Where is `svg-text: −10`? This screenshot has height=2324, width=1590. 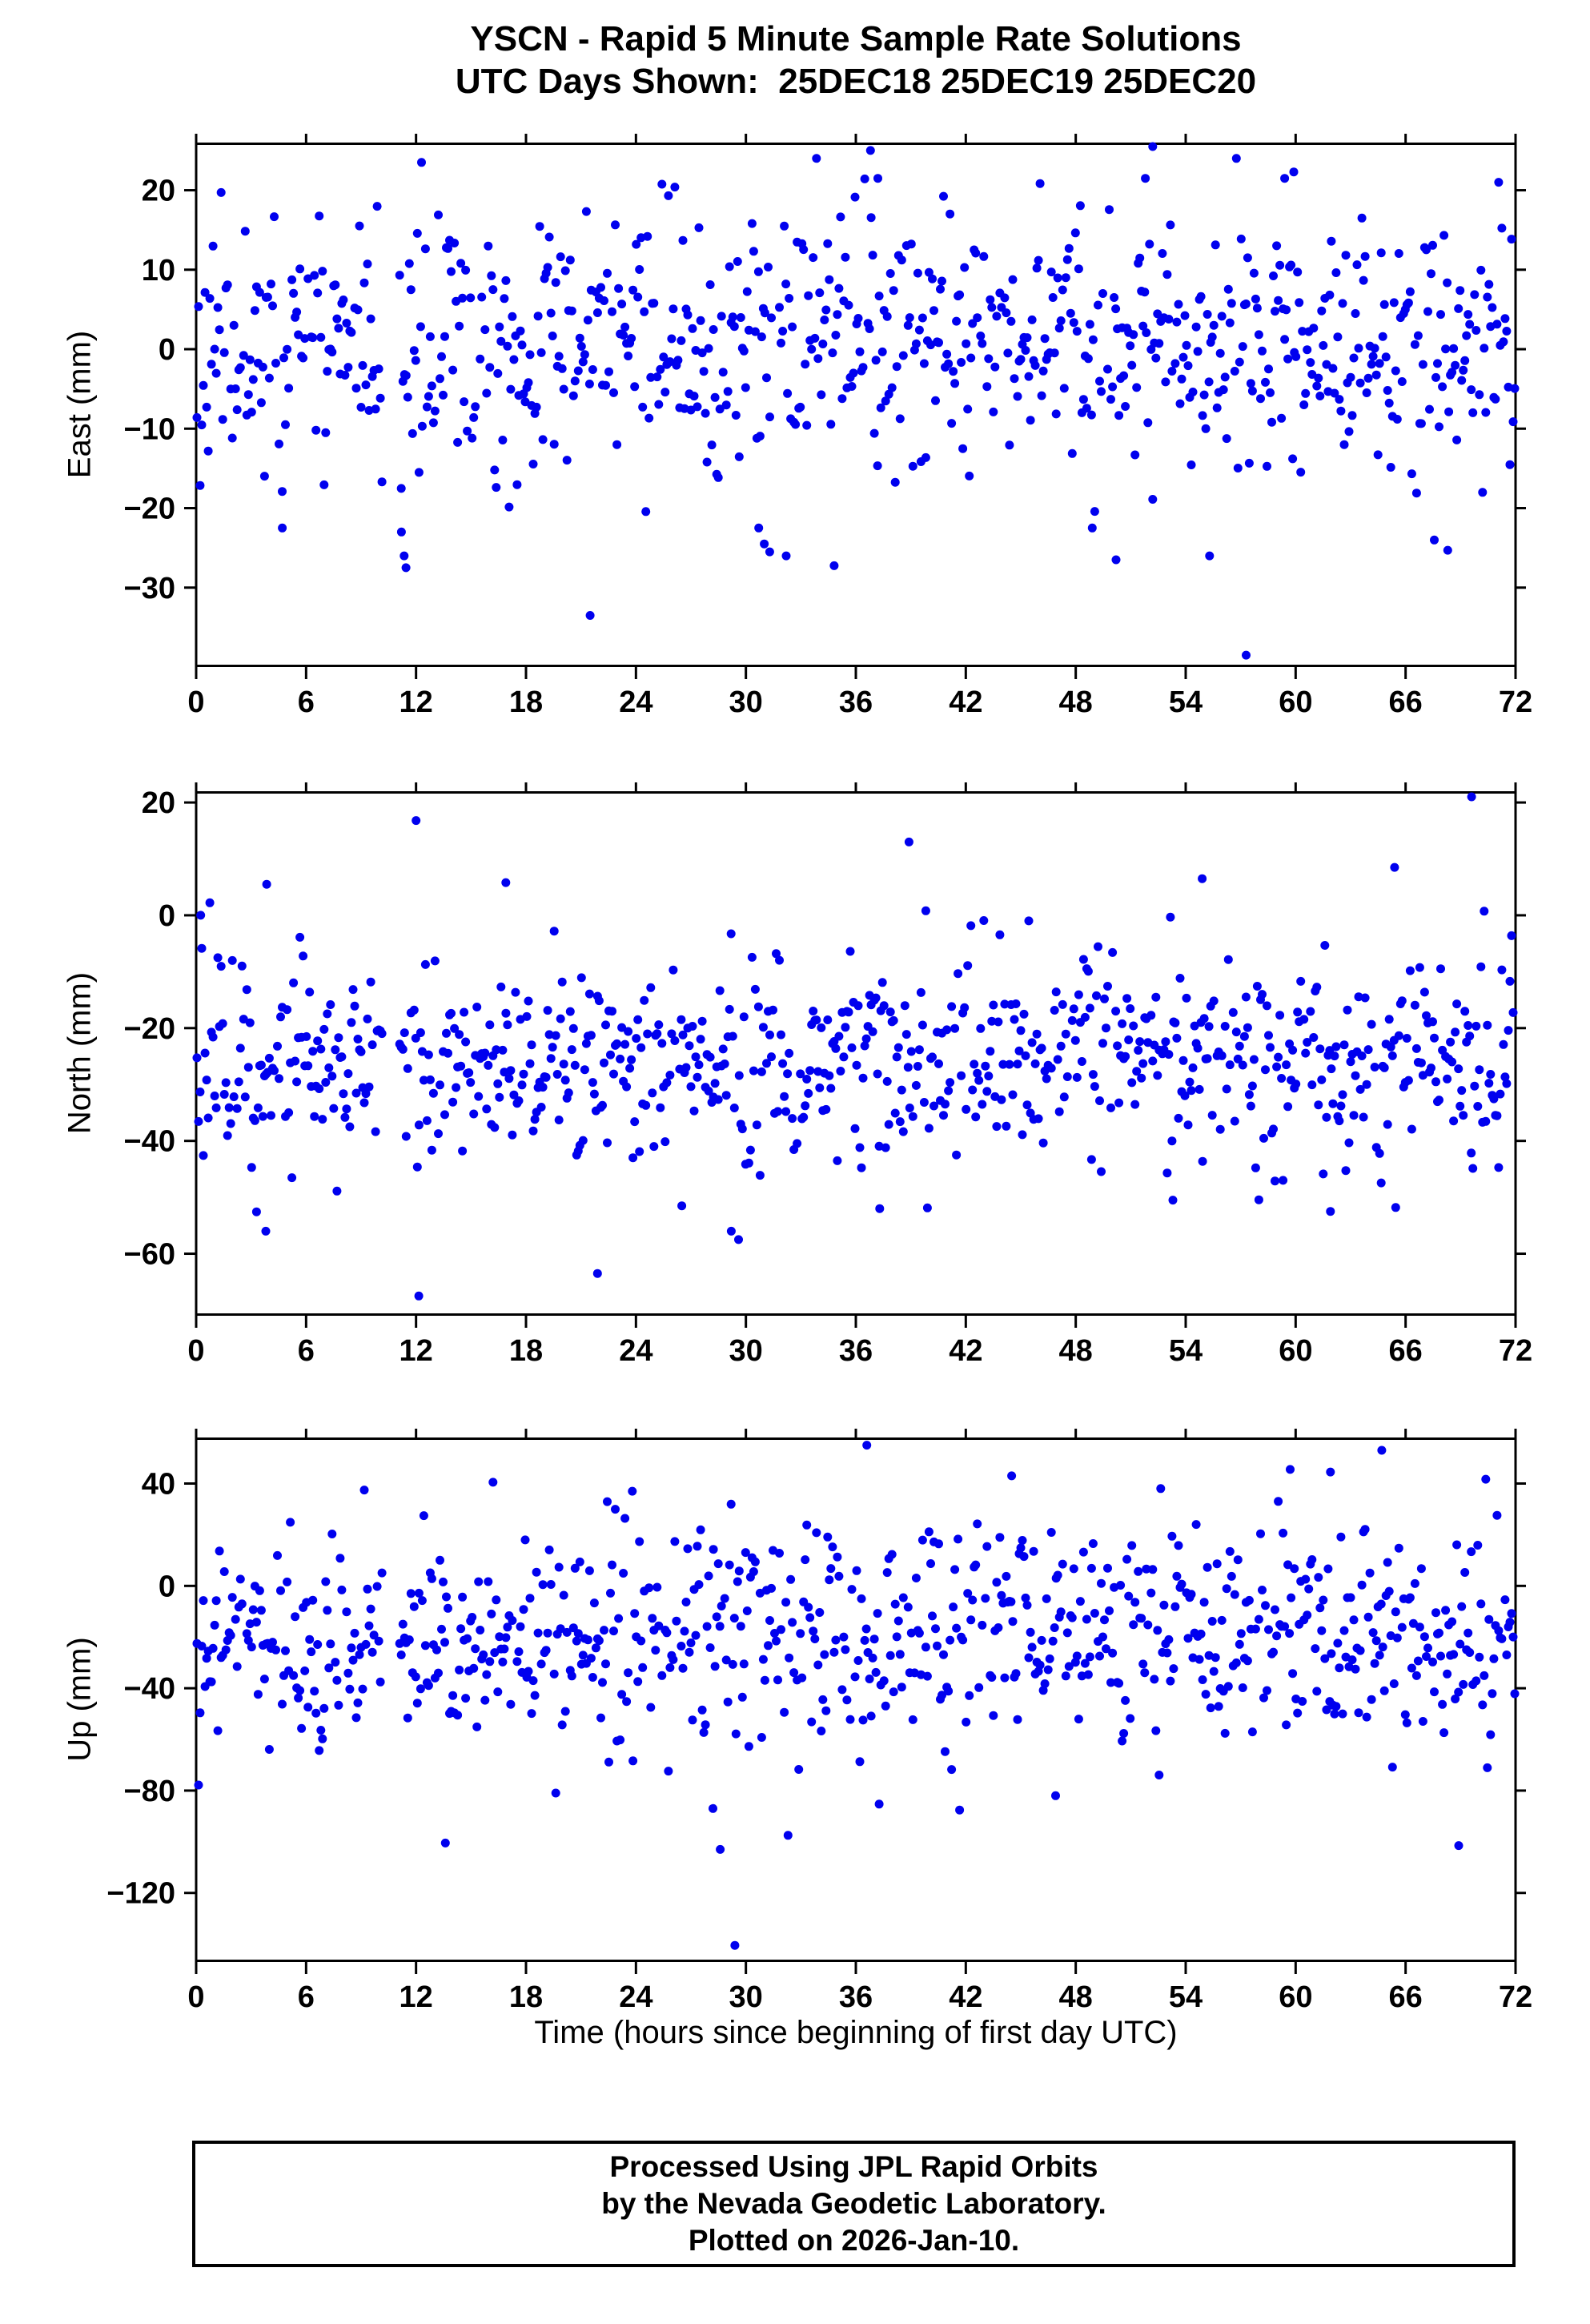
svg-text: −10 is located at coordinates (149, 429).